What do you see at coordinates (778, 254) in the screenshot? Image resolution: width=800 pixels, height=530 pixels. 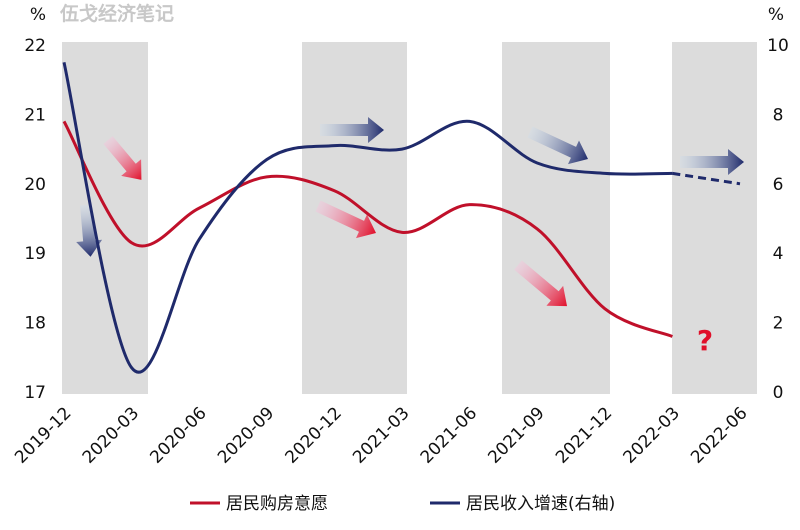 I see `y2-tick-label: 4` at bounding box center [778, 254].